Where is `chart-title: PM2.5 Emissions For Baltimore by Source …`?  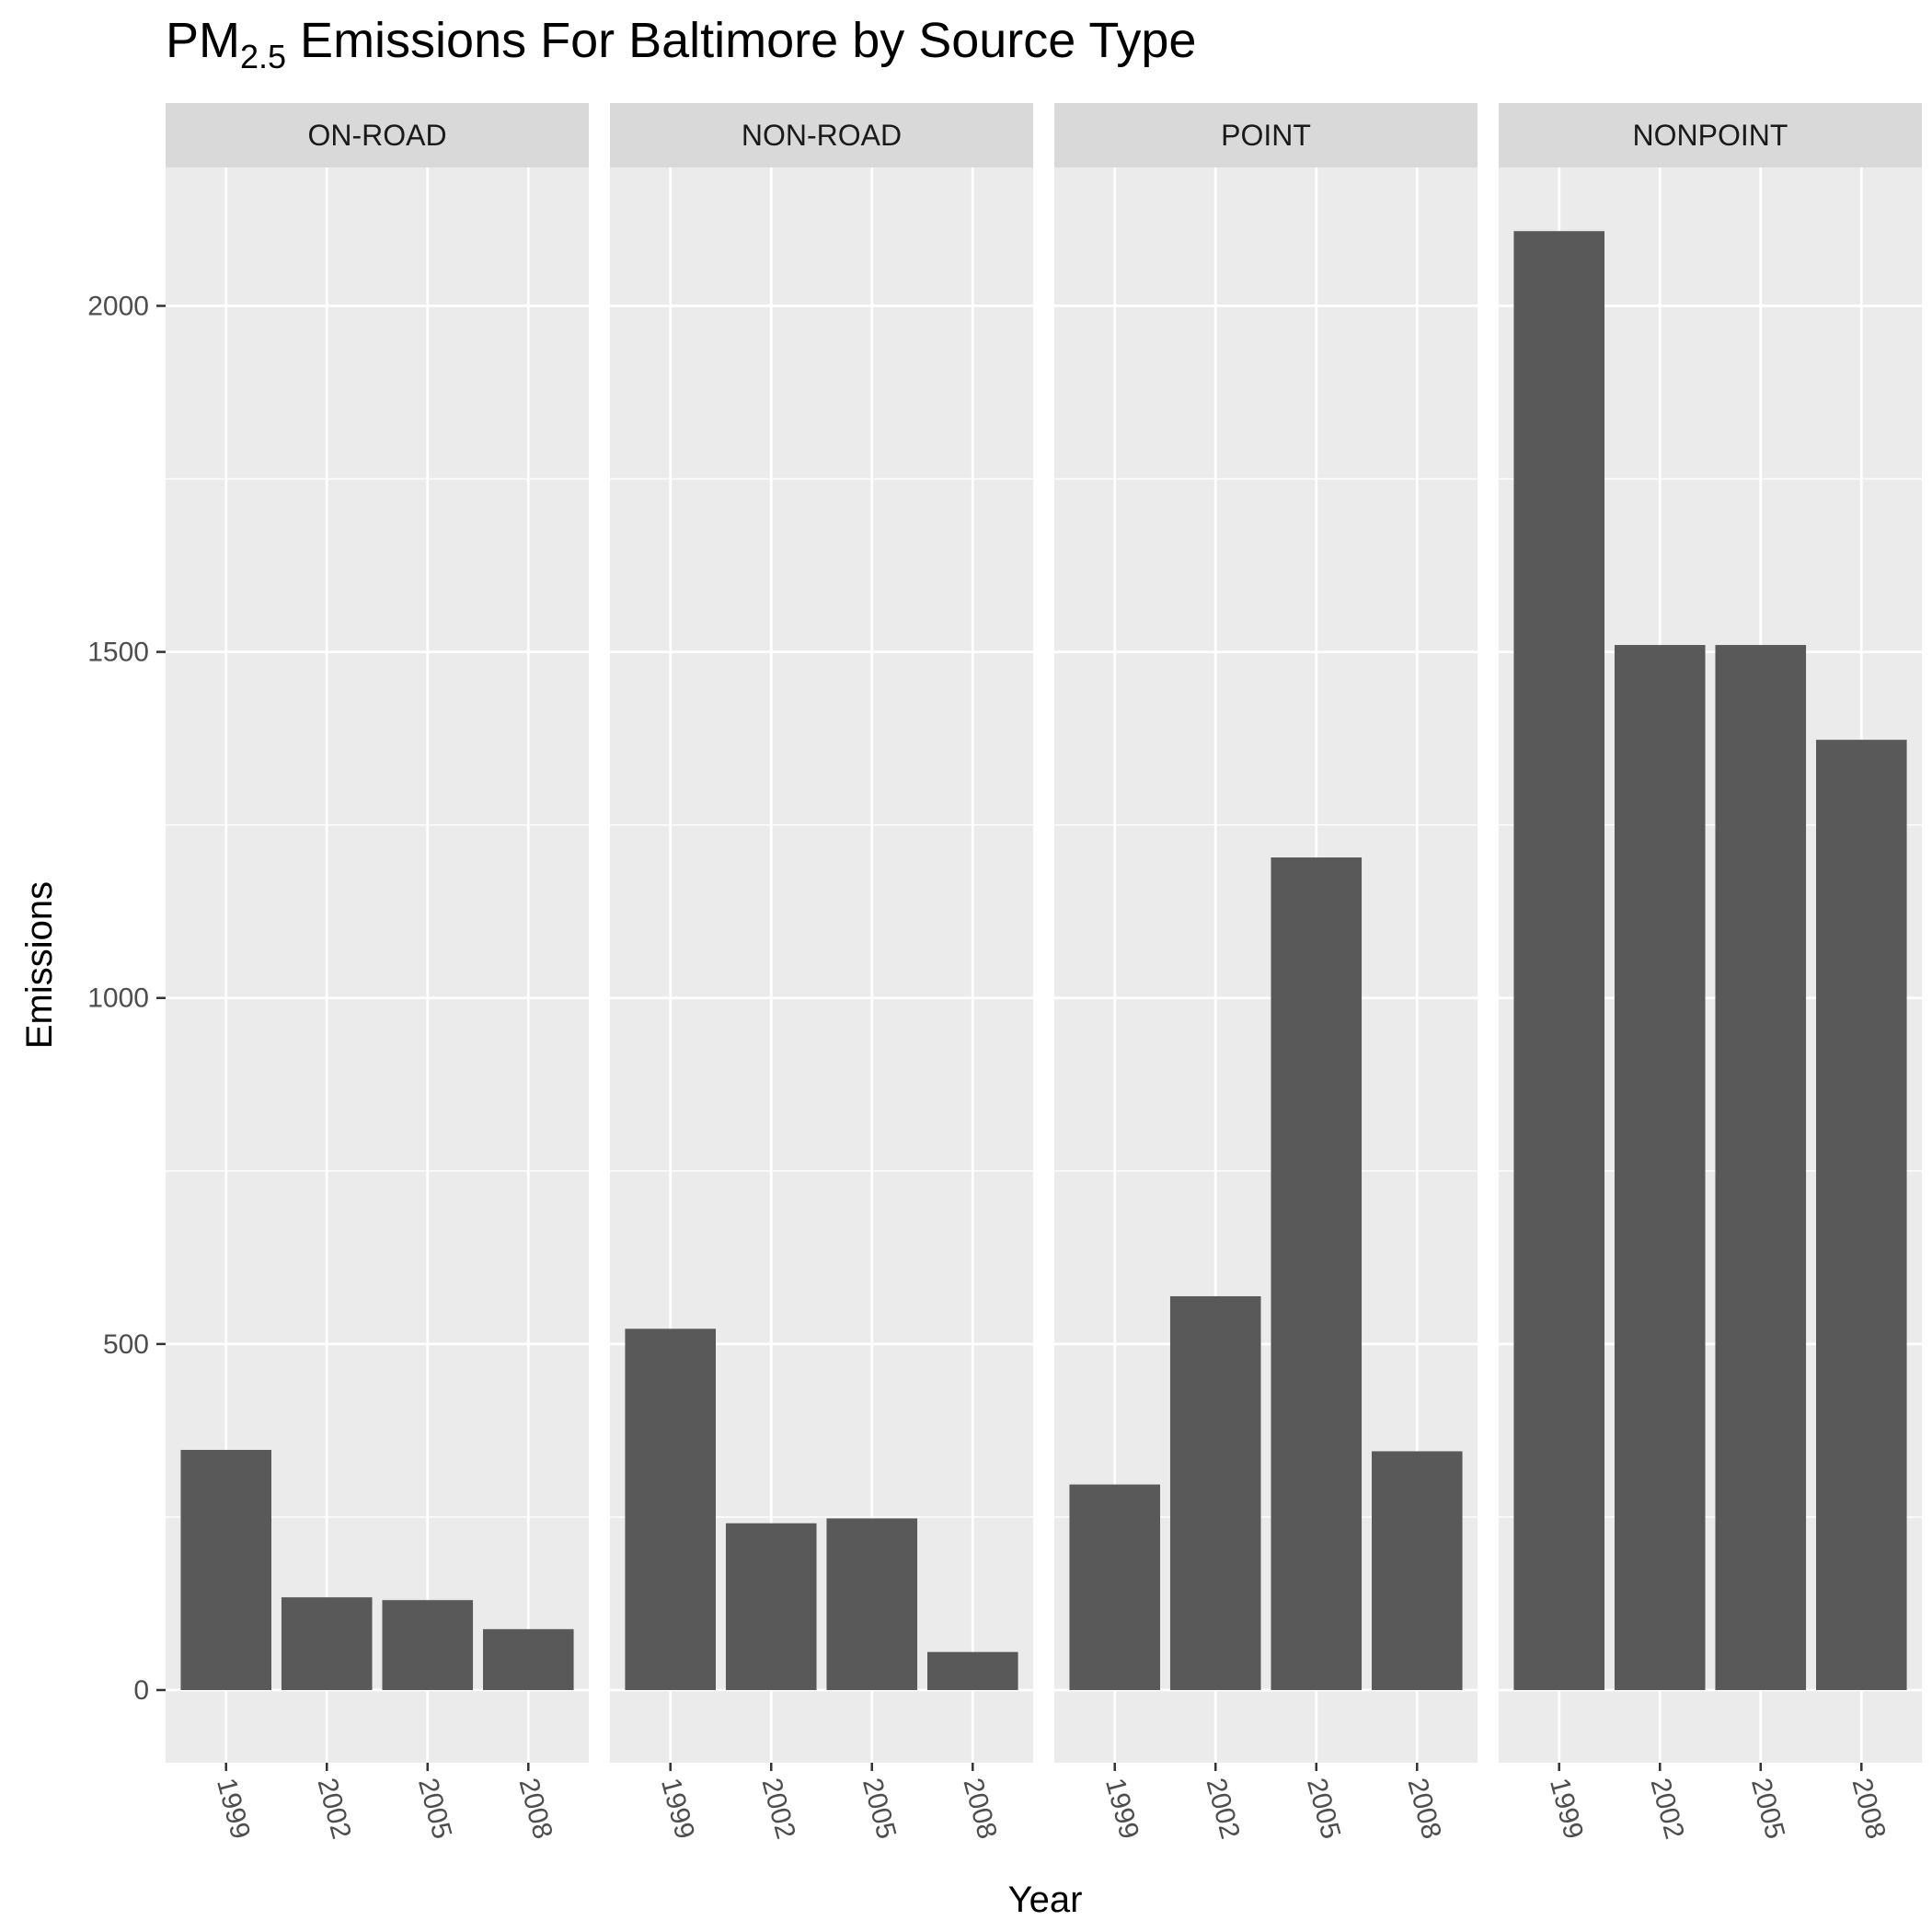
chart-title: PM2.5 Emissions For Baltimore by Source … is located at coordinates (681, 44).